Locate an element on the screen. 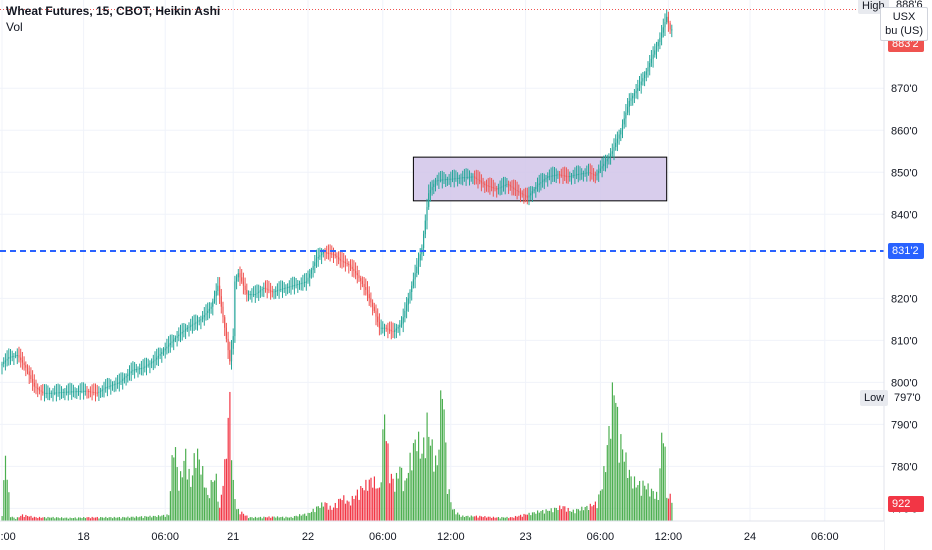 The width and height of the screenshot is (932, 550). symbol-title: Wheat Futures, 15, CBOT, Heikin Ashi is located at coordinates (113, 11).